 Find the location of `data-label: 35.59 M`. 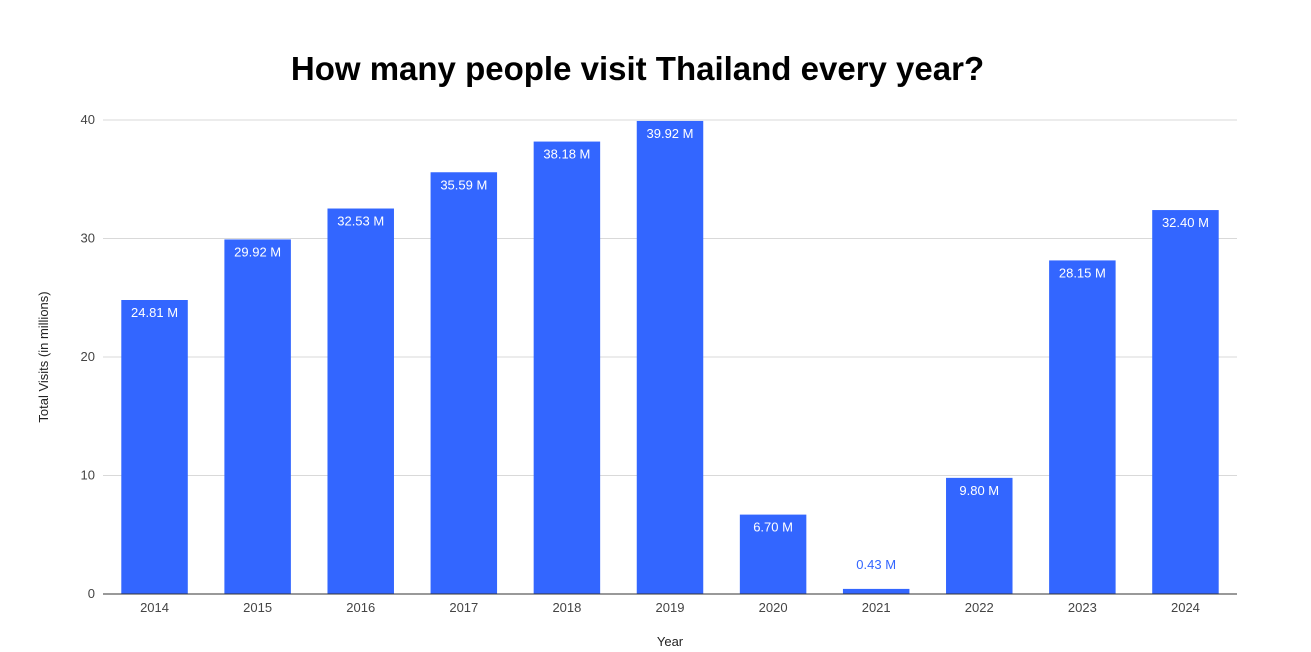

data-label: 35.59 M is located at coordinates (463, 184).